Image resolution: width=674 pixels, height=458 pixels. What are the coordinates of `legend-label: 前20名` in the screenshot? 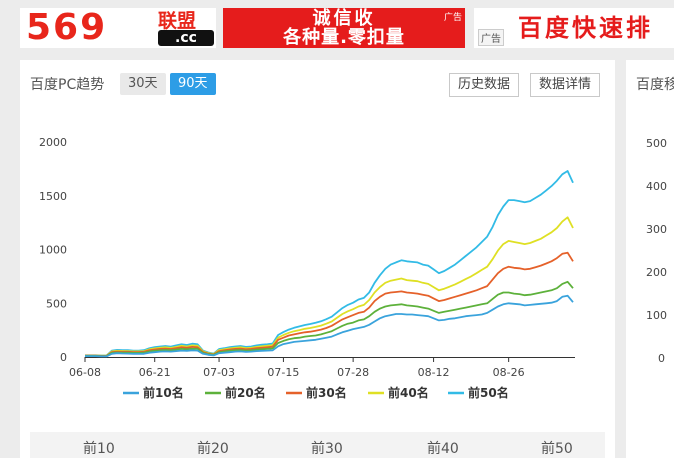 It's located at (245, 392).